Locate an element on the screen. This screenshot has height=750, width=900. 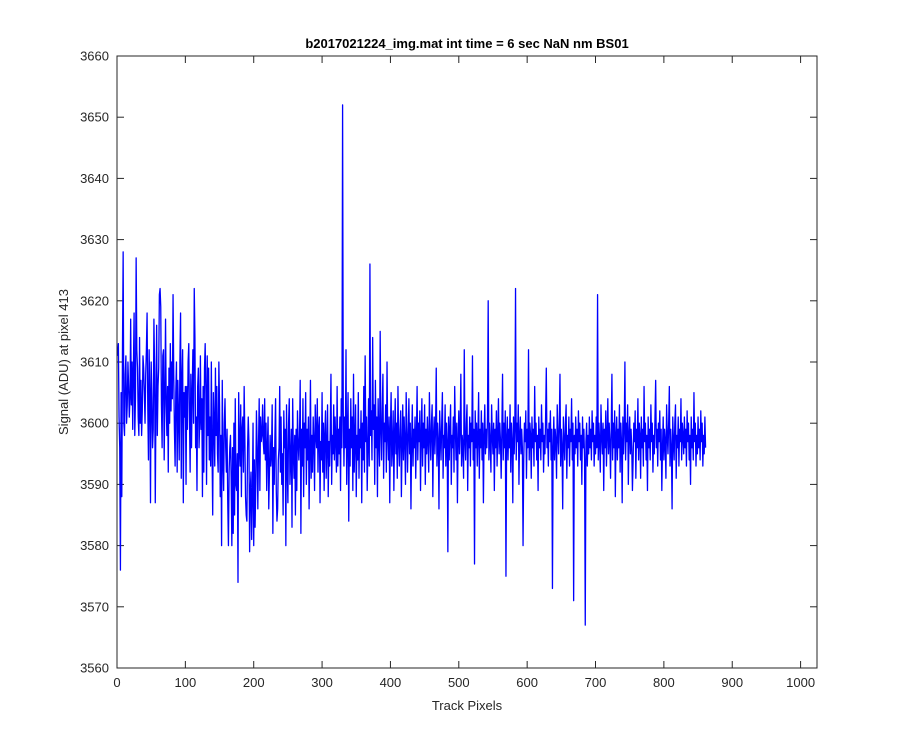
x-tick-label: 0 is located at coordinates (116, 682).